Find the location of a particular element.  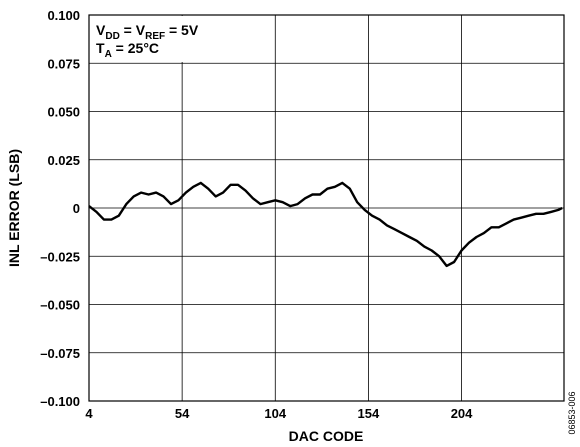

y-tick-label: 0.050 is located at coordinates (63, 112).